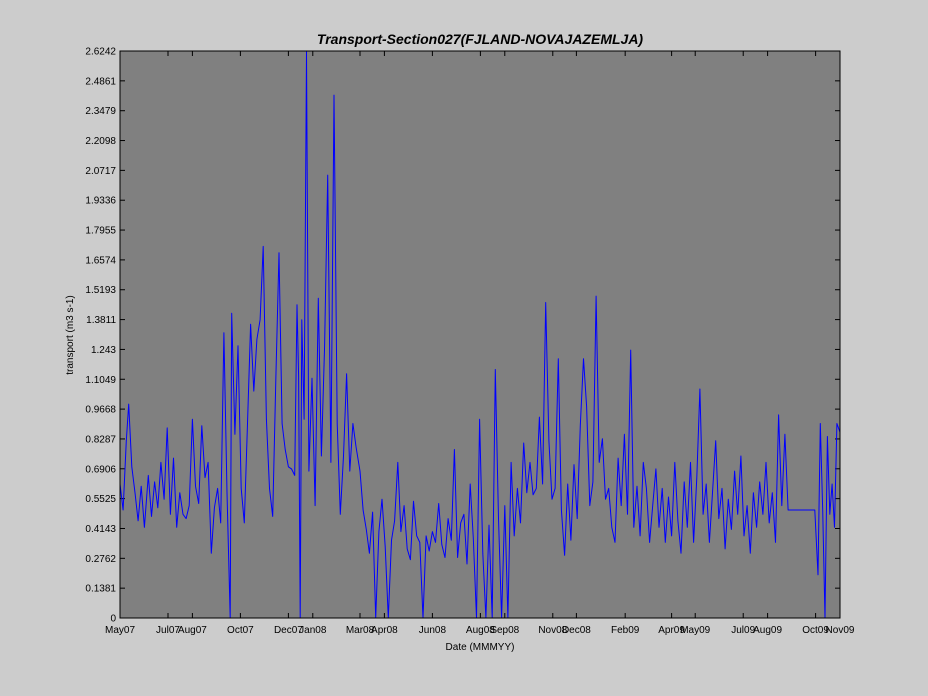  Describe the element at coordinates (100, 469) in the screenshot. I see `y-tick-label: 0.6906` at that location.